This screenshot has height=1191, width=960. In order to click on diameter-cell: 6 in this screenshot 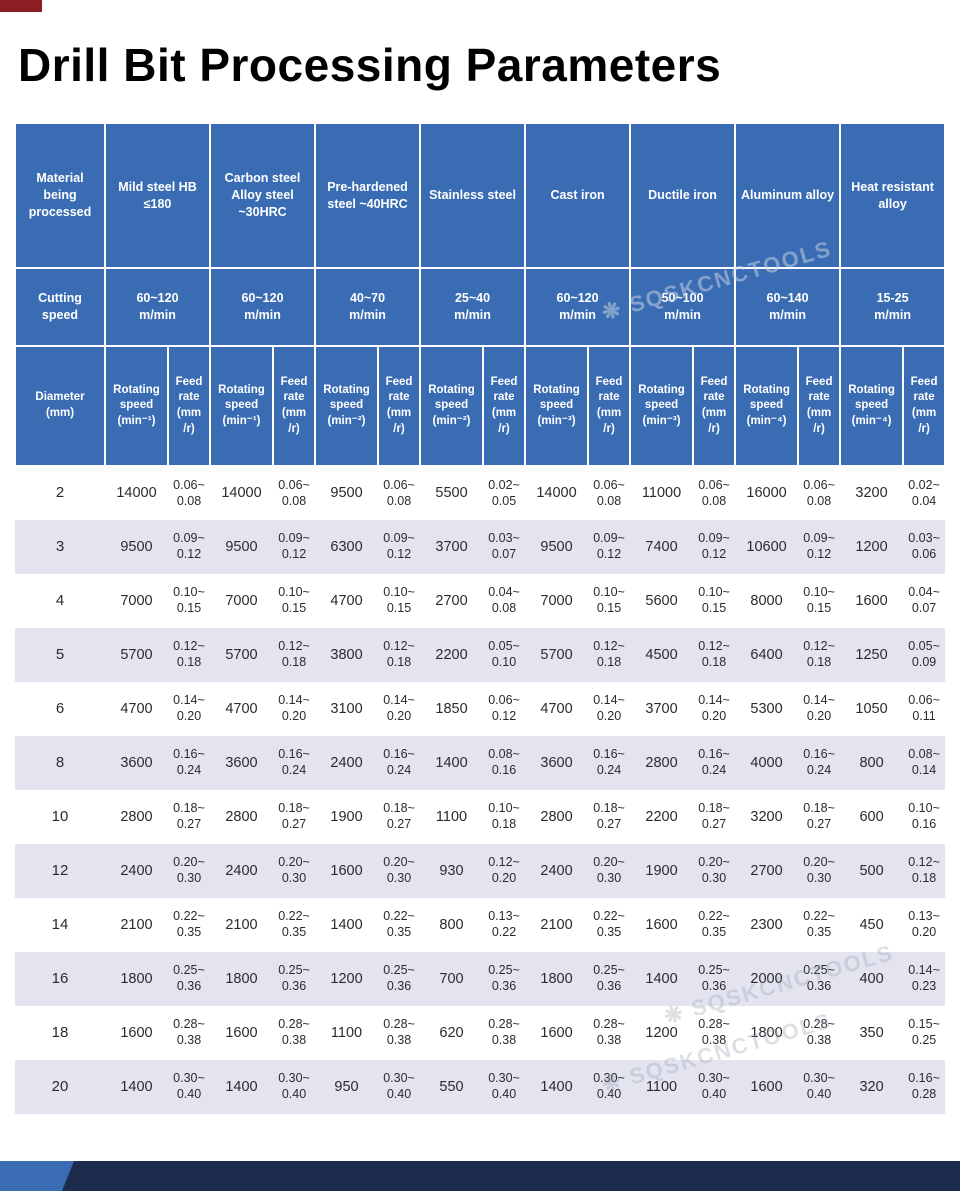, I will do `click(60, 709)`.